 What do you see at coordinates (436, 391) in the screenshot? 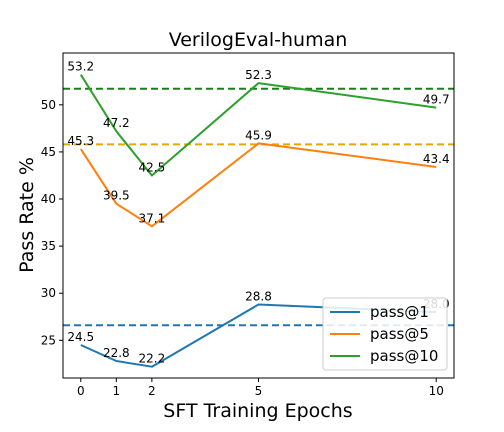
I see `x-tick-label: 10` at bounding box center [436, 391].